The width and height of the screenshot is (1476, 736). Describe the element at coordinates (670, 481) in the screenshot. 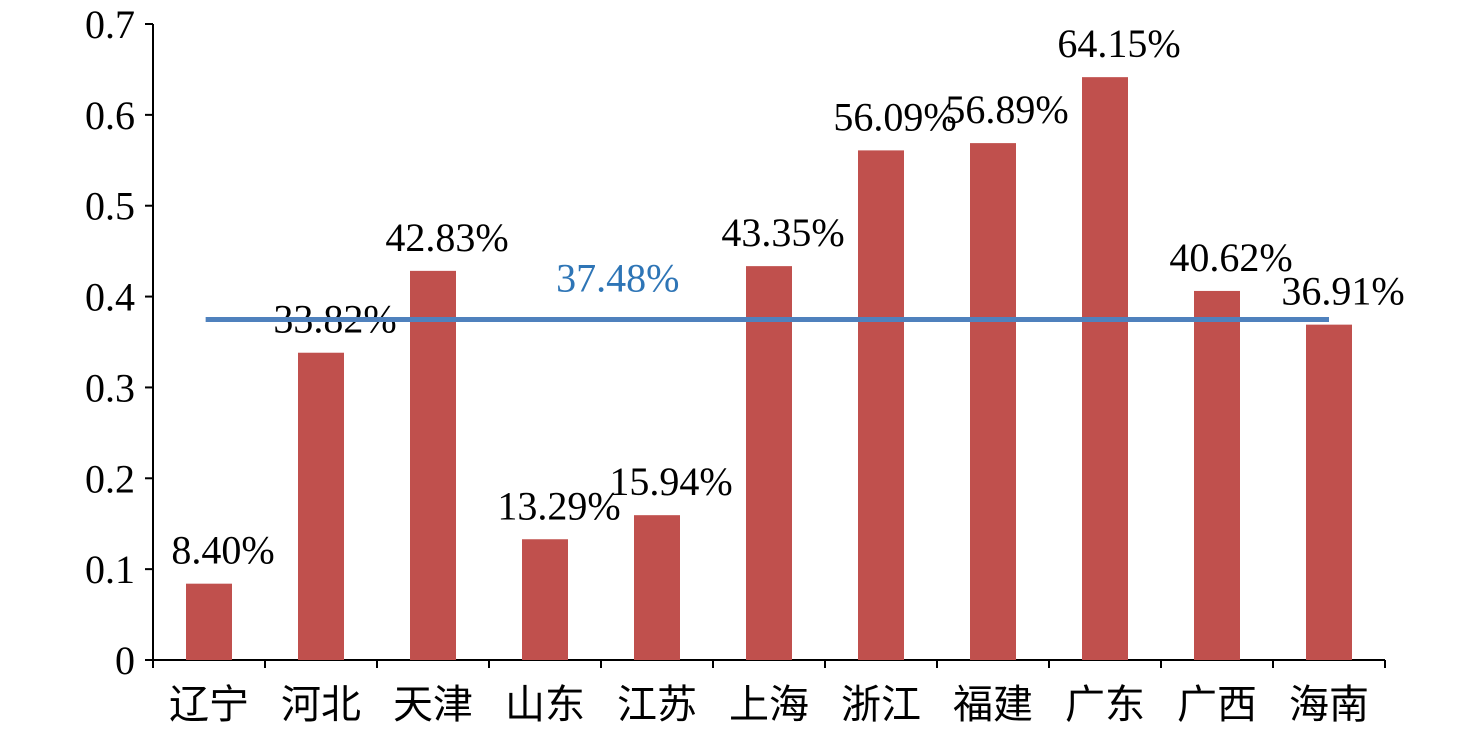

I see `data-label: 15.94%` at that location.